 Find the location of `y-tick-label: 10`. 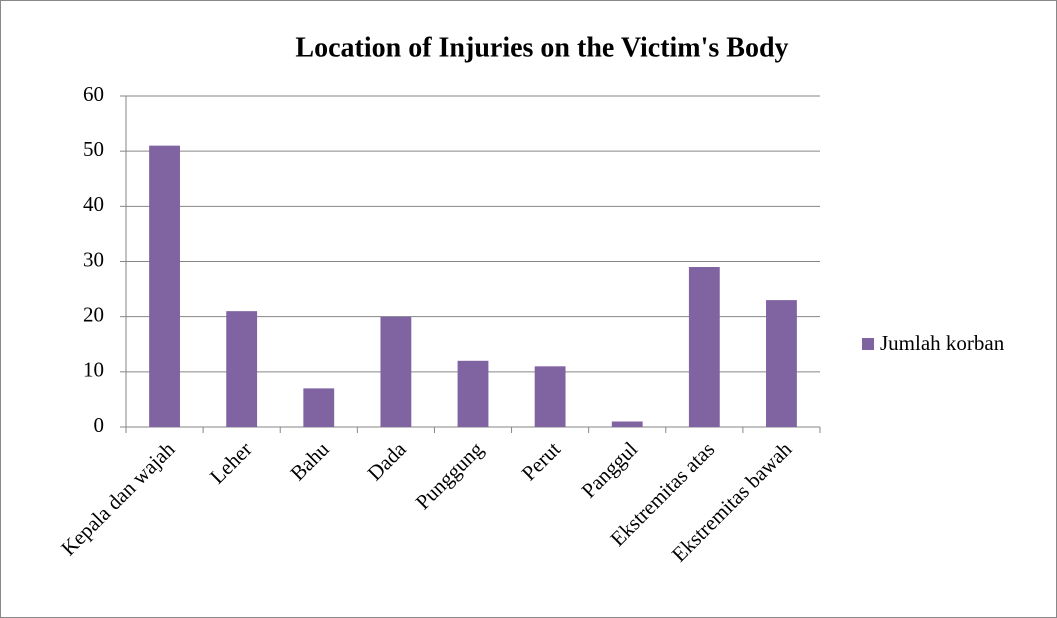

y-tick-label: 10 is located at coordinates (93, 370).